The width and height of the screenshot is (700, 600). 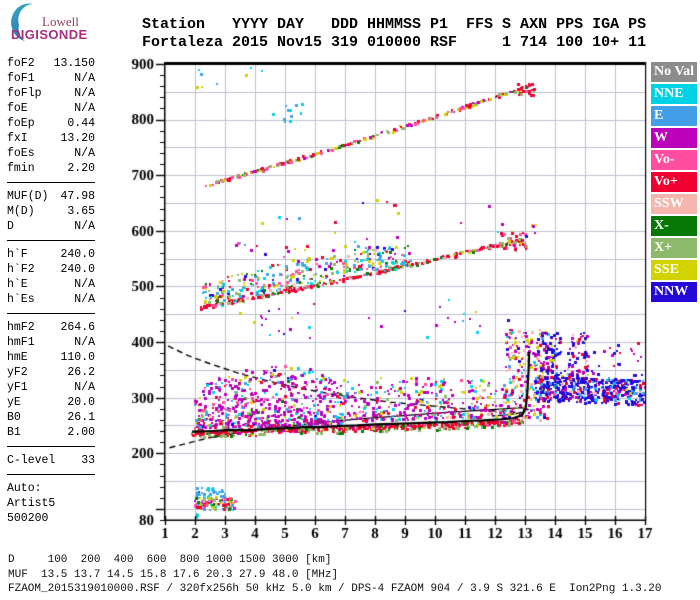 I want to click on param-label: D, so click(x=10, y=226).